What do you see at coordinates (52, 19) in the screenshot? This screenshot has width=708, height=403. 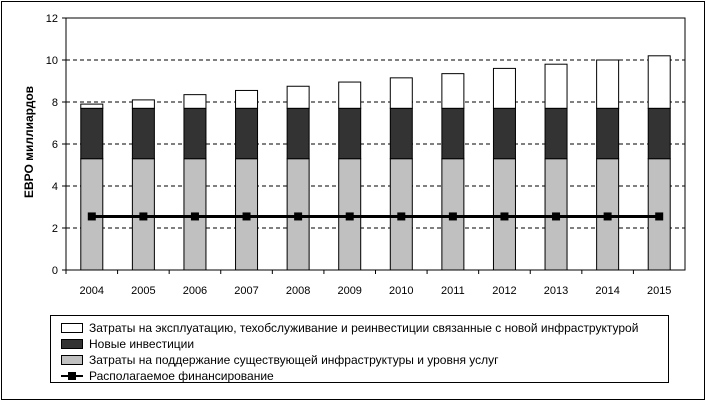 I see `y-tick-label: 12` at bounding box center [52, 19].